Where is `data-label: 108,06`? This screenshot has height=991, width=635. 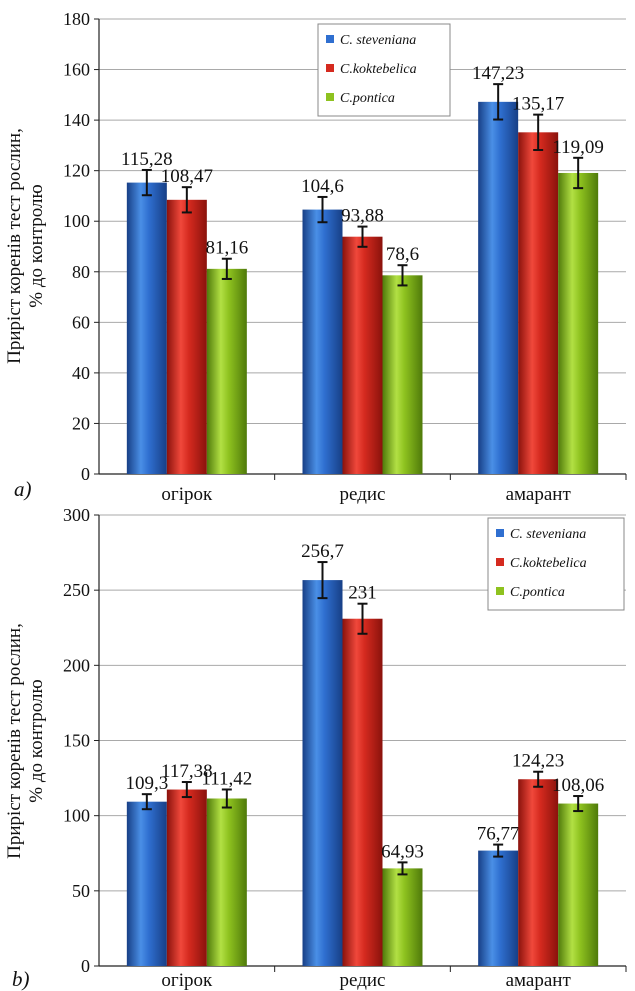
data-label: 108,06 is located at coordinates (578, 785).